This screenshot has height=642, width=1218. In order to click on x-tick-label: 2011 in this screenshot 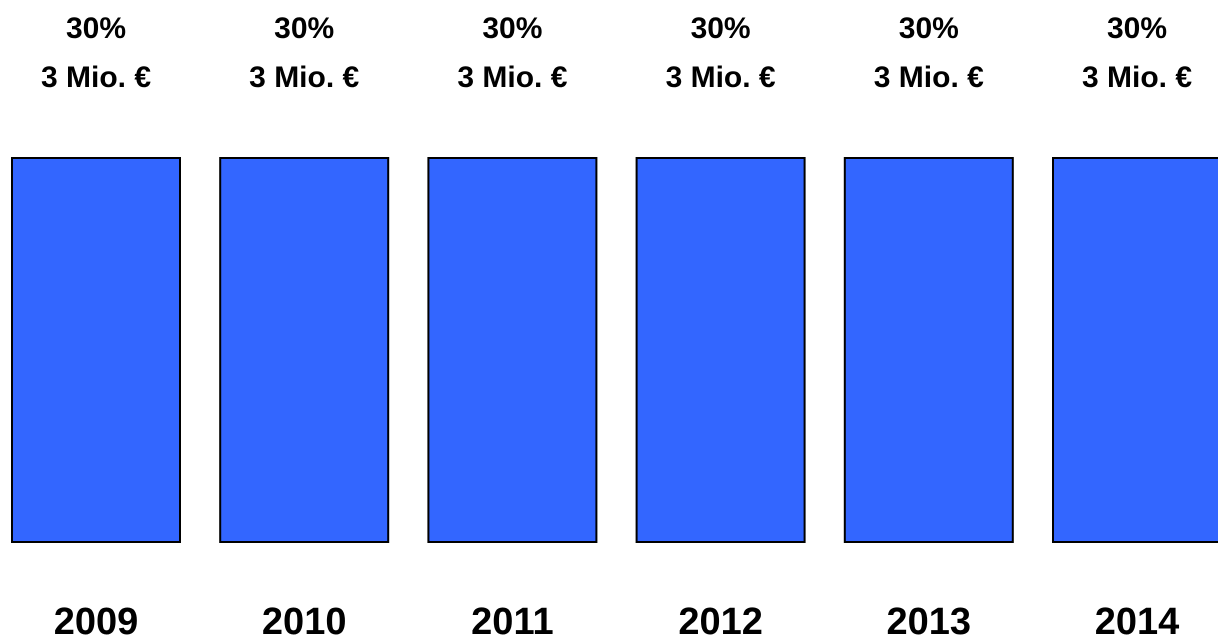, I will do `click(512, 621)`.